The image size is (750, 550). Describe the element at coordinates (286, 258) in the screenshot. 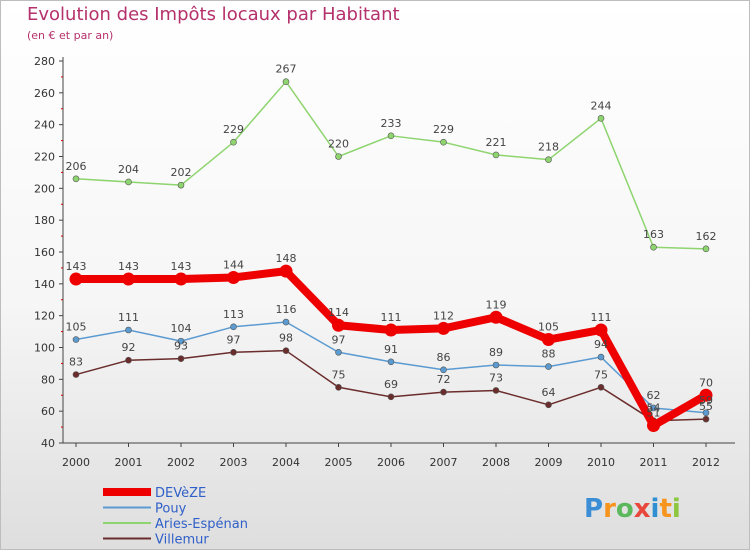

I see `data-label: 148` at that location.